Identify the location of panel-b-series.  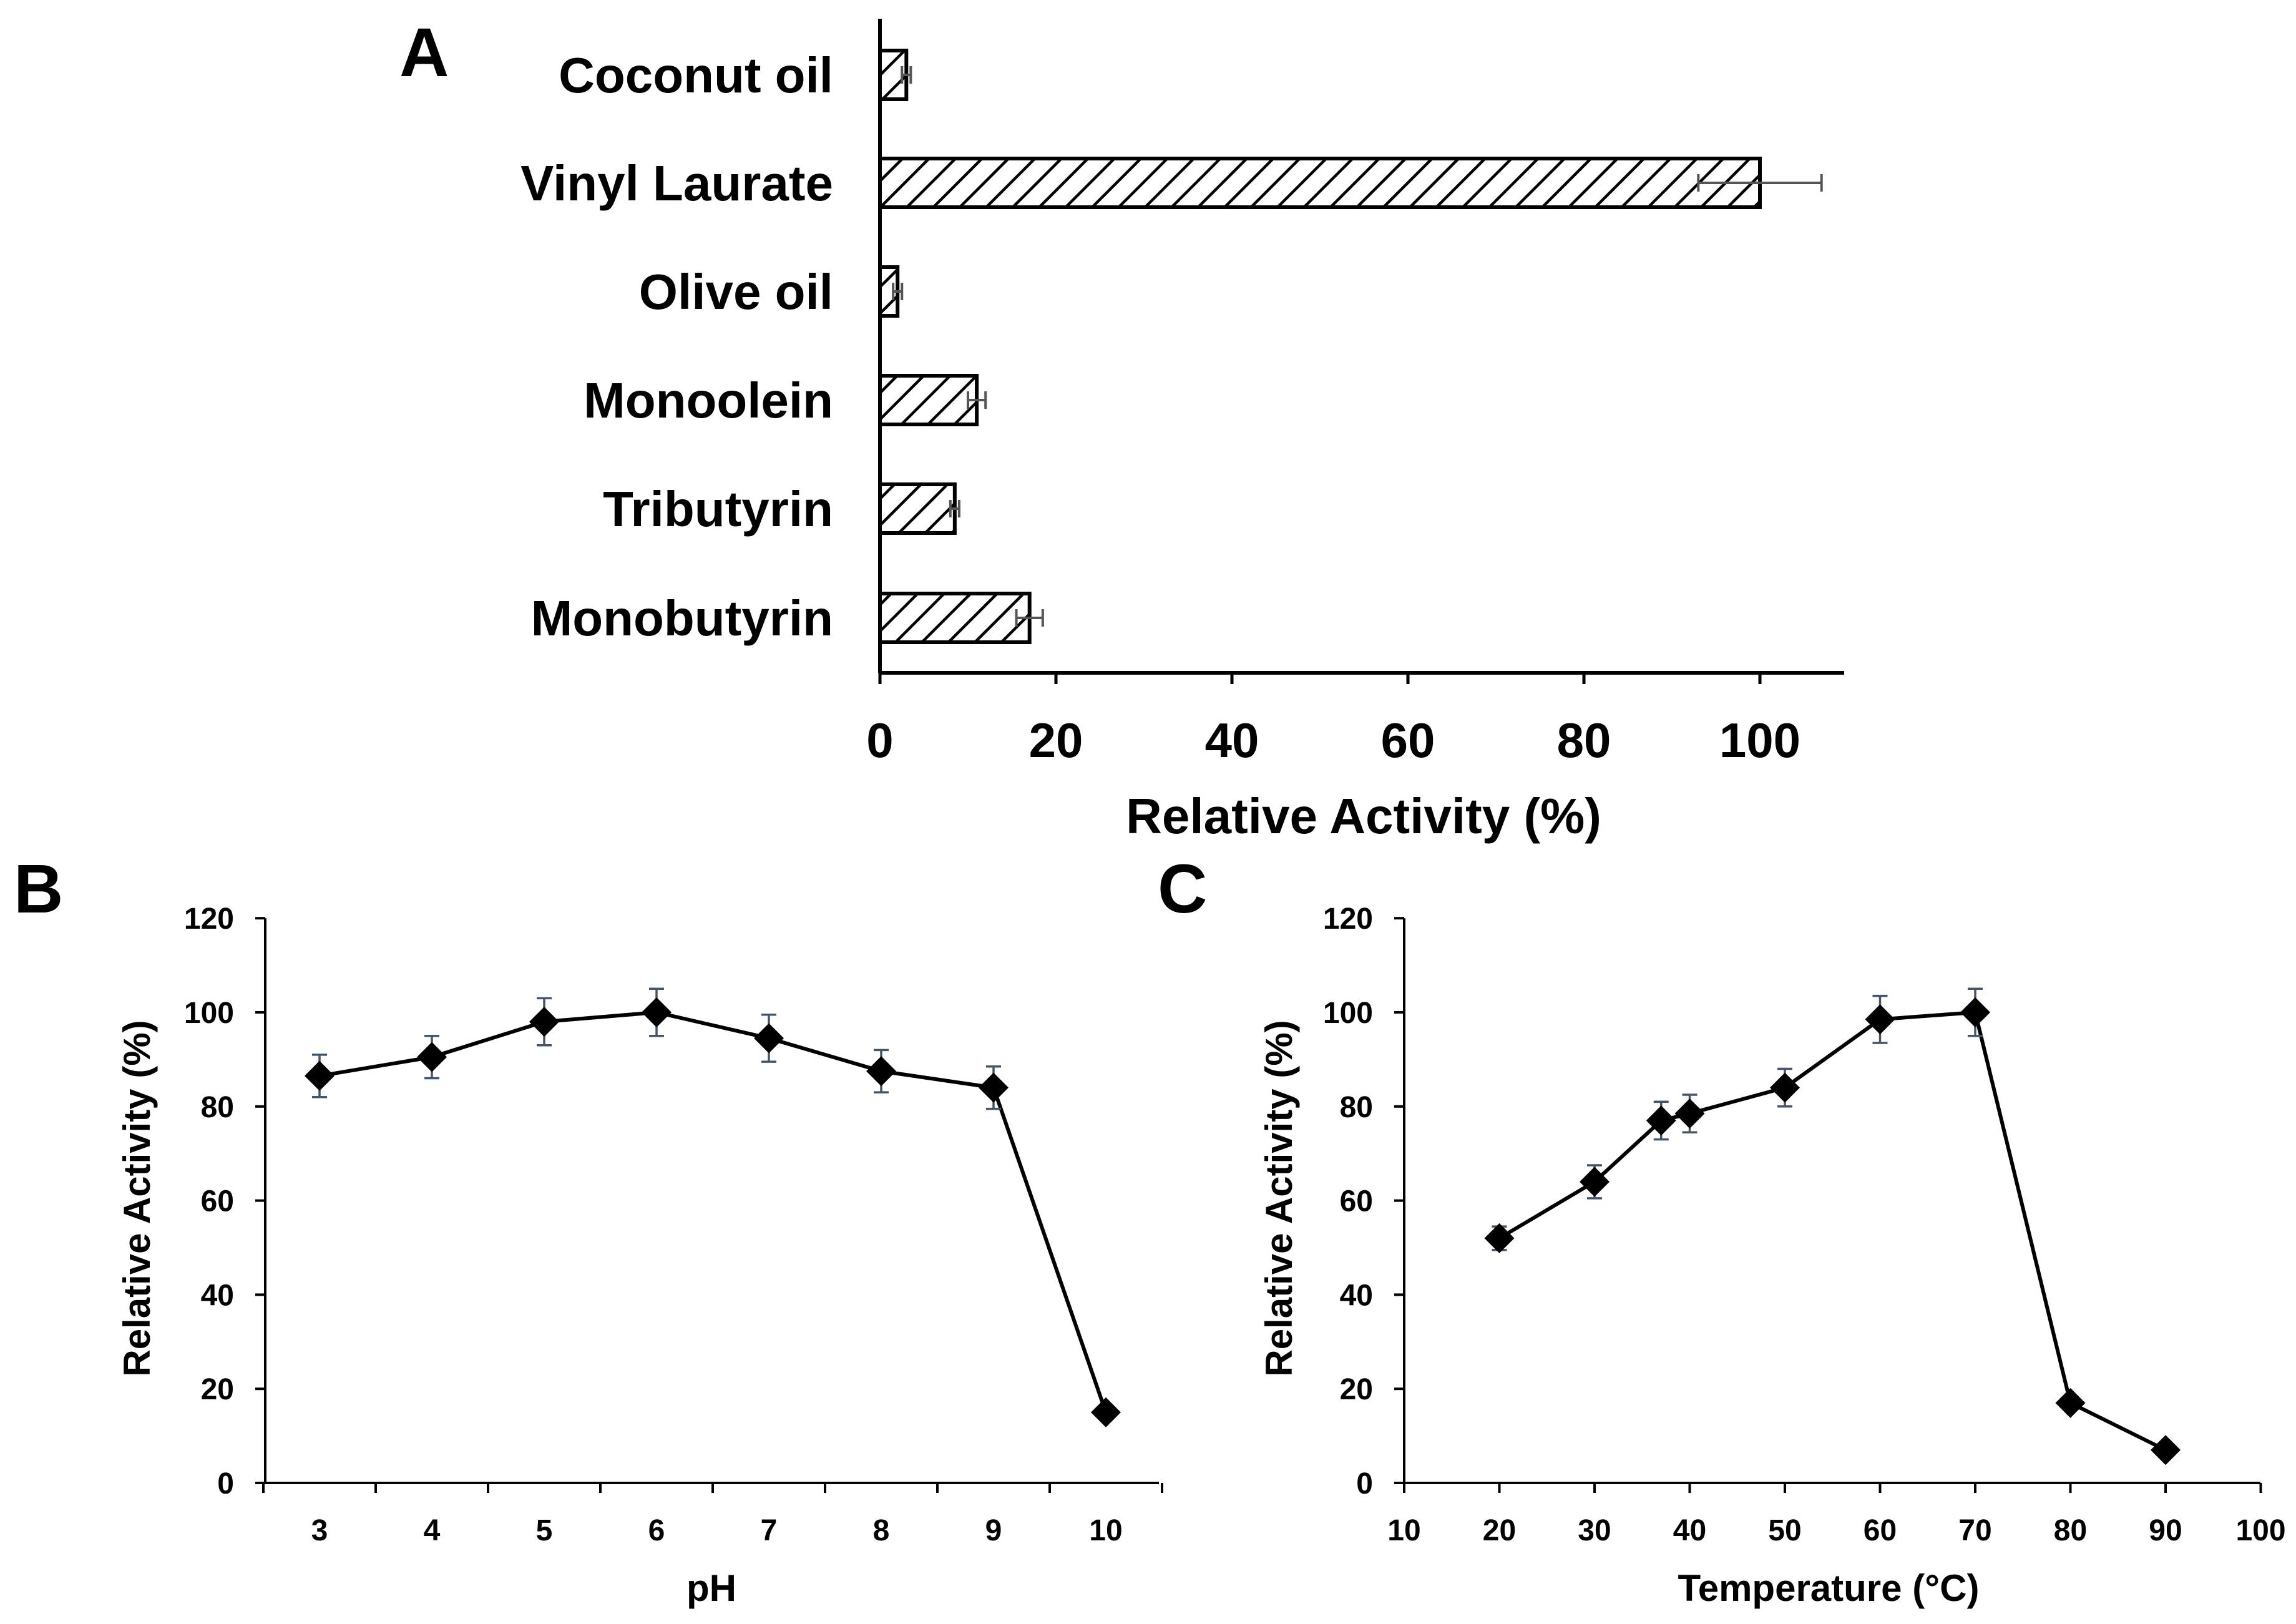
(713, 1207).